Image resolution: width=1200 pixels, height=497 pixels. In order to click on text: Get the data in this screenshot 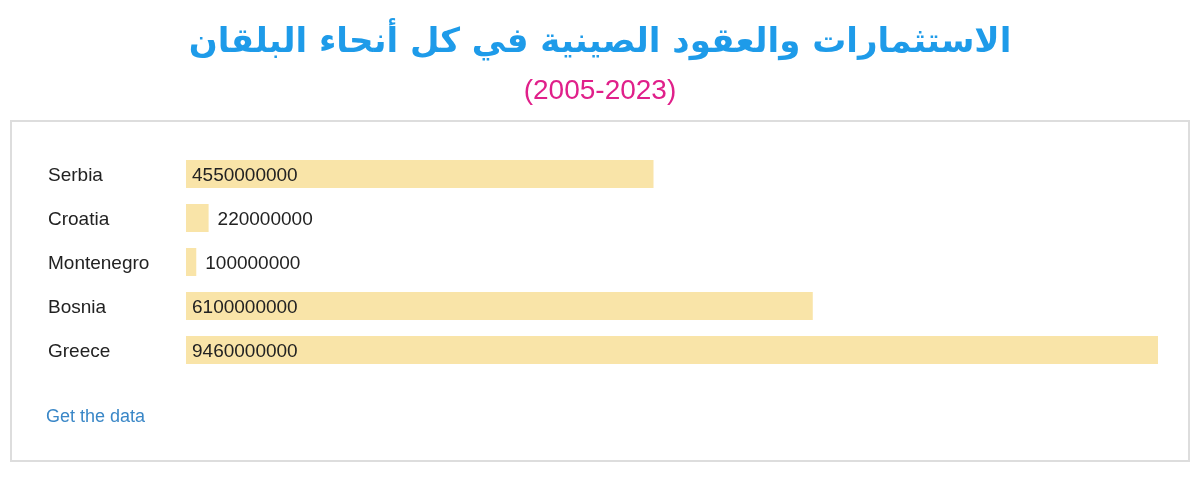, I will do `click(96, 416)`.